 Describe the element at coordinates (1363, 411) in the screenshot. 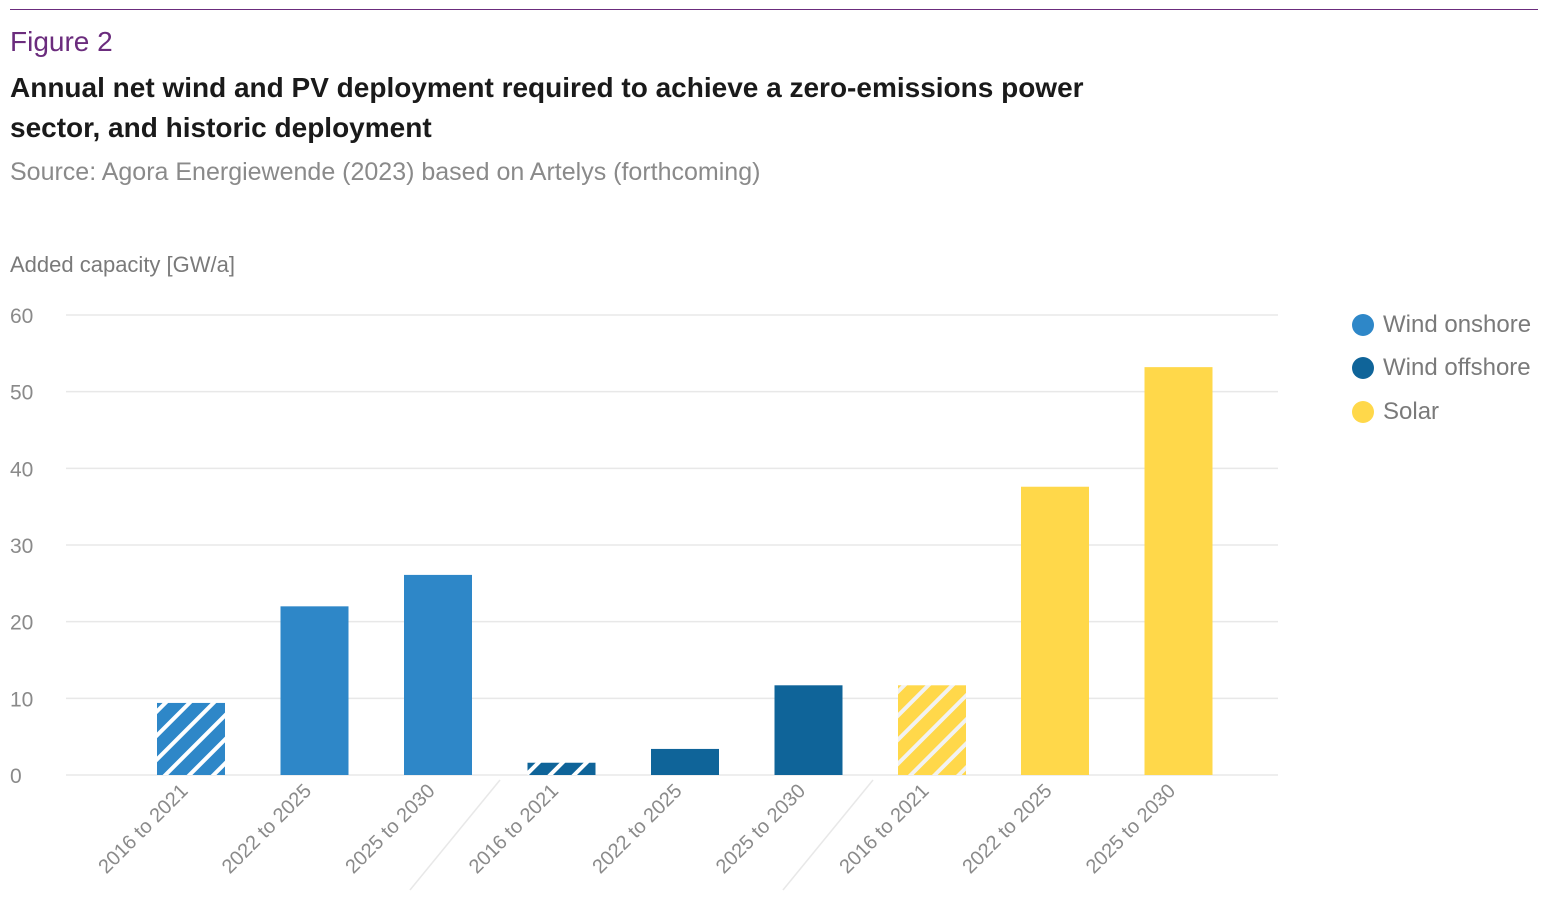

I see `legend-swatch-solar` at that location.